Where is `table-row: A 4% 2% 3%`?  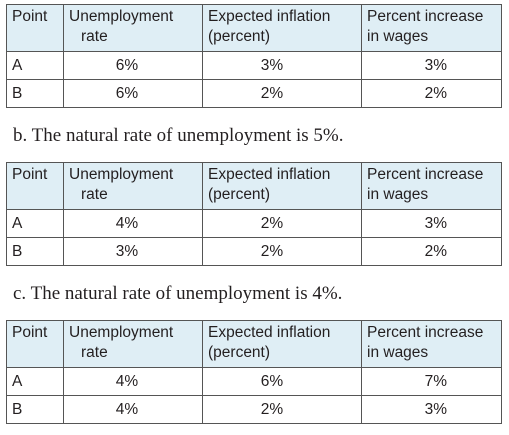 table-row: A 4% 2% 3% is located at coordinates (254, 223).